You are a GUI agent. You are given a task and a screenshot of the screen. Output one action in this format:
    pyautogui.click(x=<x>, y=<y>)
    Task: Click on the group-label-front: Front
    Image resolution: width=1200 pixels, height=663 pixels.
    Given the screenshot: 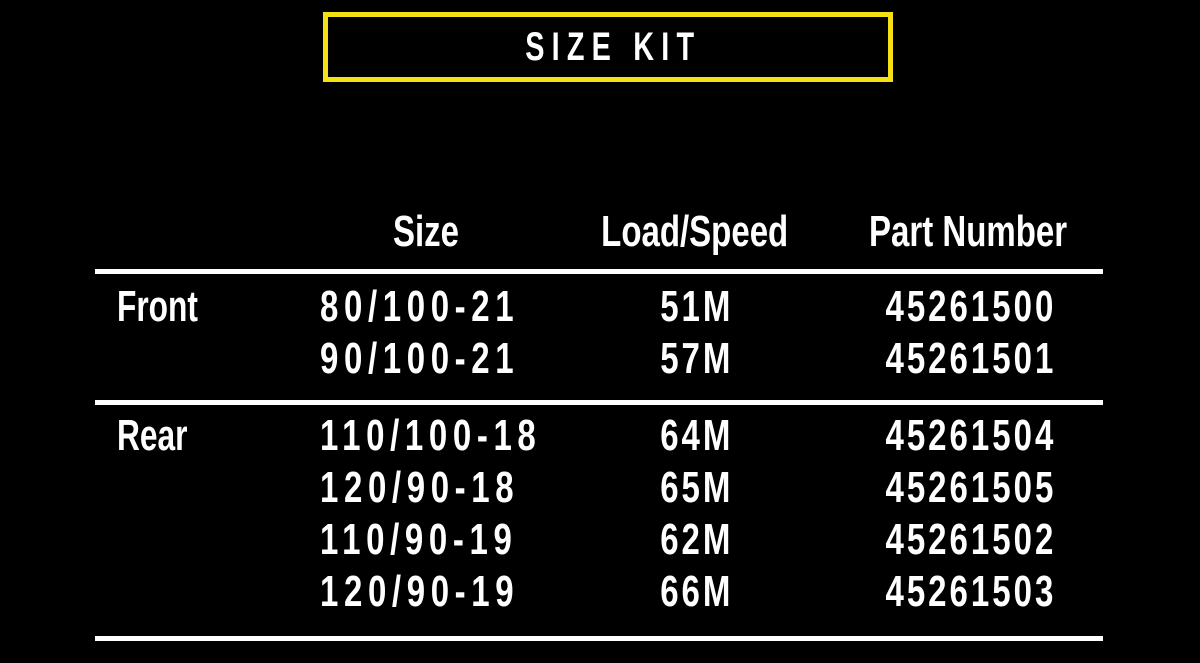 What is the action you would take?
    pyautogui.click(x=157, y=306)
    